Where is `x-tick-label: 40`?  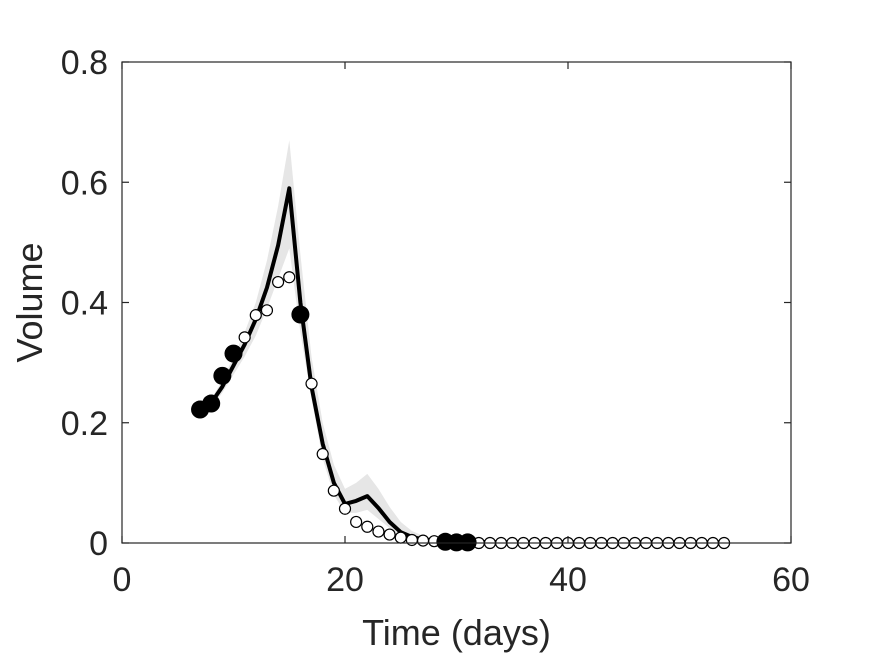
x-tick-label: 40 is located at coordinates (568, 580).